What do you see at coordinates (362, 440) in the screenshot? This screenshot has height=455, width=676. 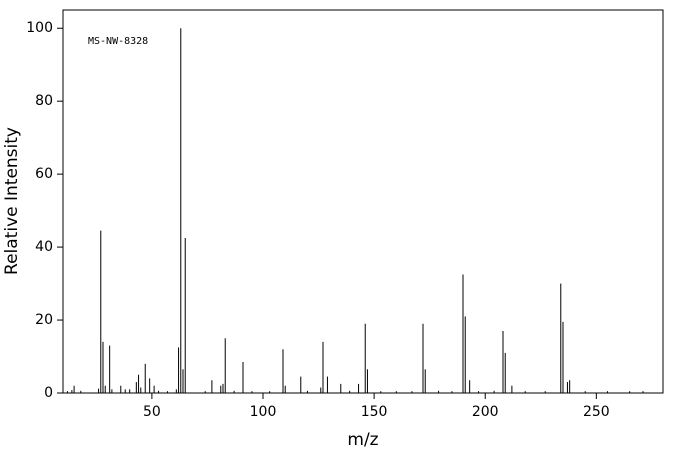 I see `x-axis-label: m/z` at bounding box center [362, 440].